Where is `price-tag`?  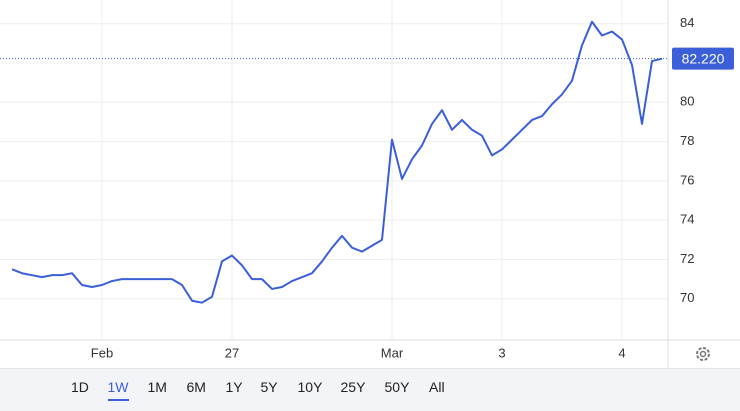
price-tag is located at coordinates (703, 58).